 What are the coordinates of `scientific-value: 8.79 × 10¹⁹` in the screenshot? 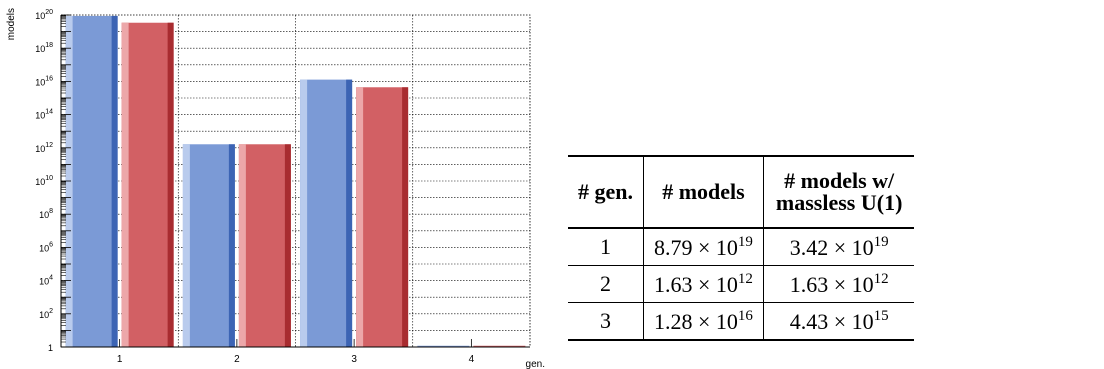 It's located at (703, 246).